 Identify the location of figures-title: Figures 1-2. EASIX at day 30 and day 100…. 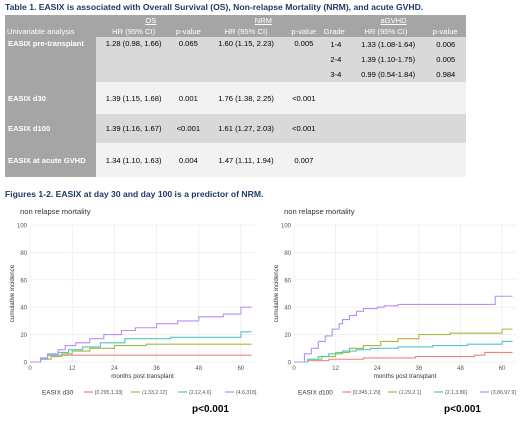
(134, 194).